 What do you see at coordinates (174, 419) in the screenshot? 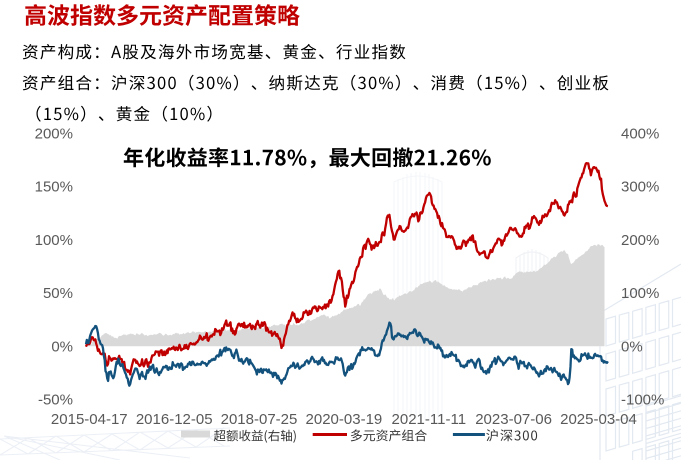
I see `svg-text: 2016-12-05` at bounding box center [174, 419].